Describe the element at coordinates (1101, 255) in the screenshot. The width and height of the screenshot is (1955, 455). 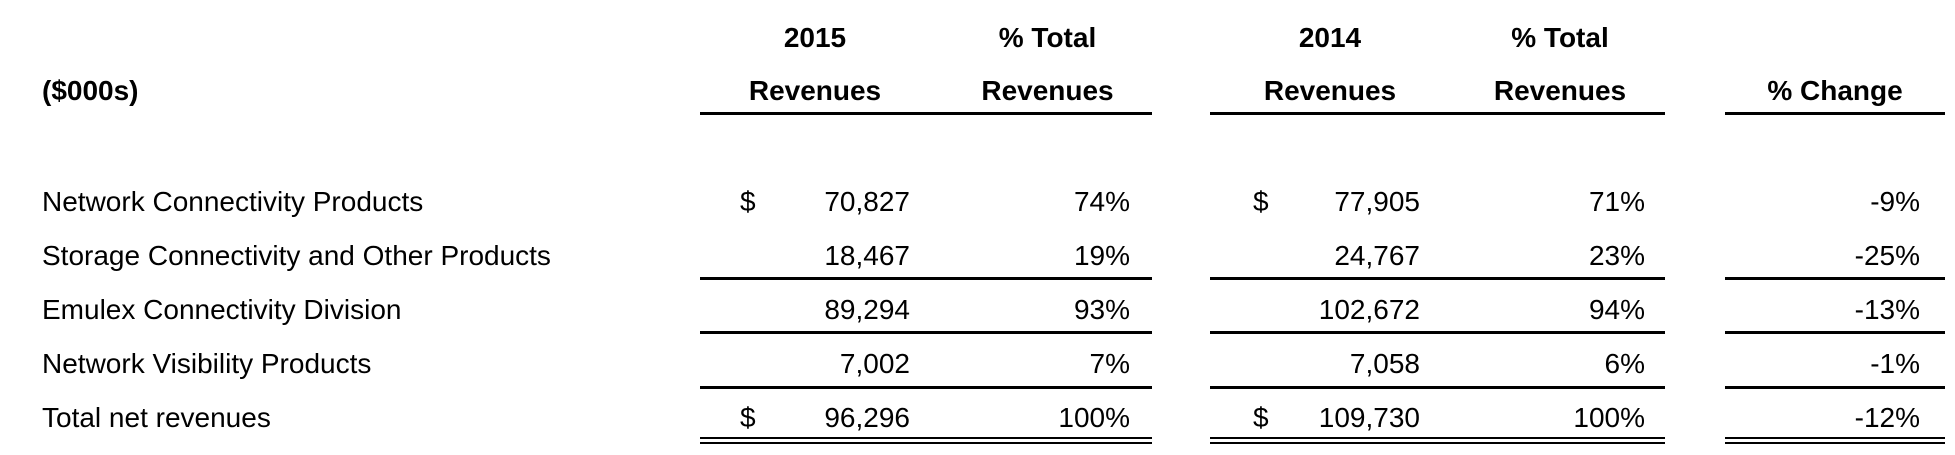
I see `value-pct-2015: 19%` at that location.